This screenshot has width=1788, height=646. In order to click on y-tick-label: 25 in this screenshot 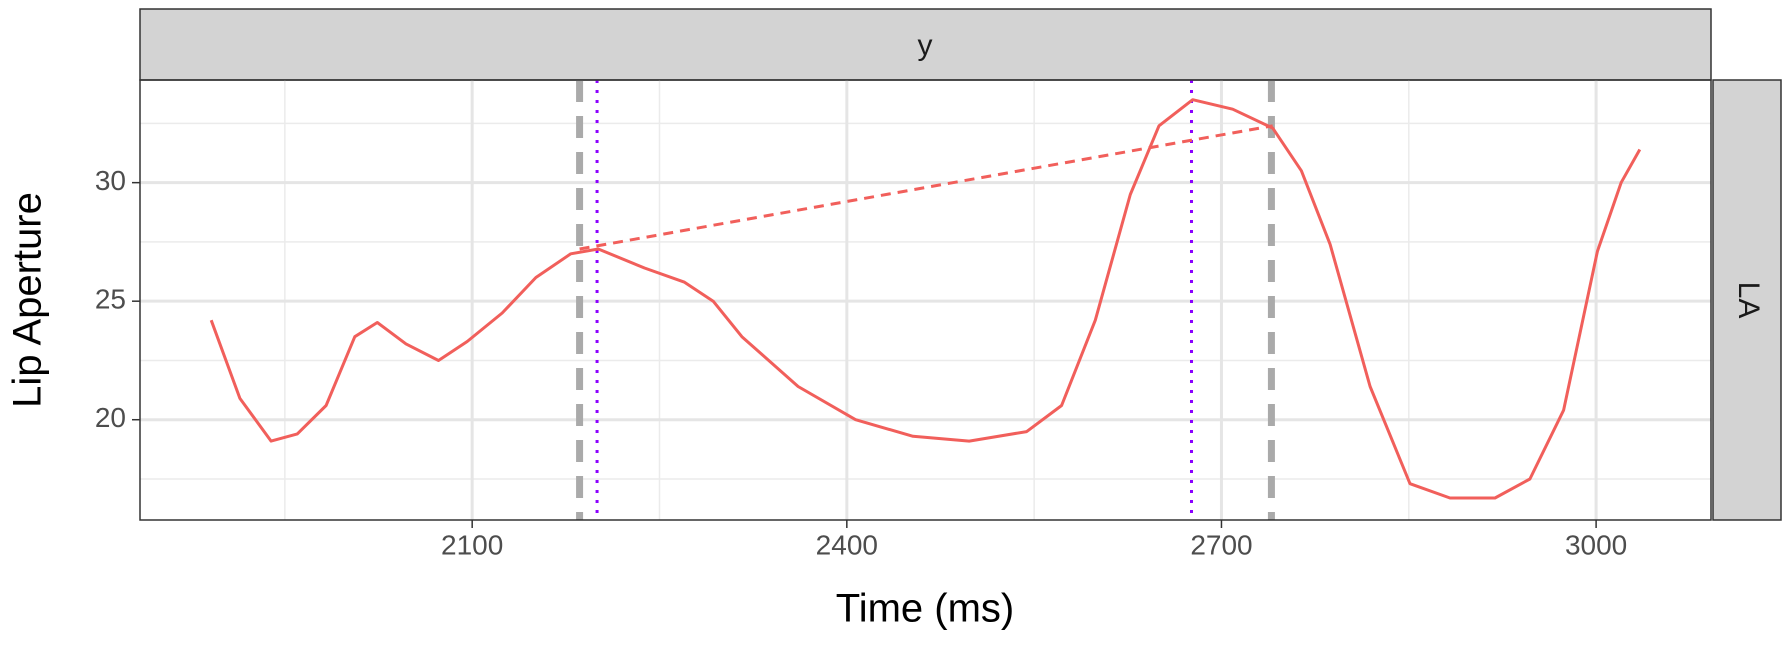, I will do `click(110, 299)`.